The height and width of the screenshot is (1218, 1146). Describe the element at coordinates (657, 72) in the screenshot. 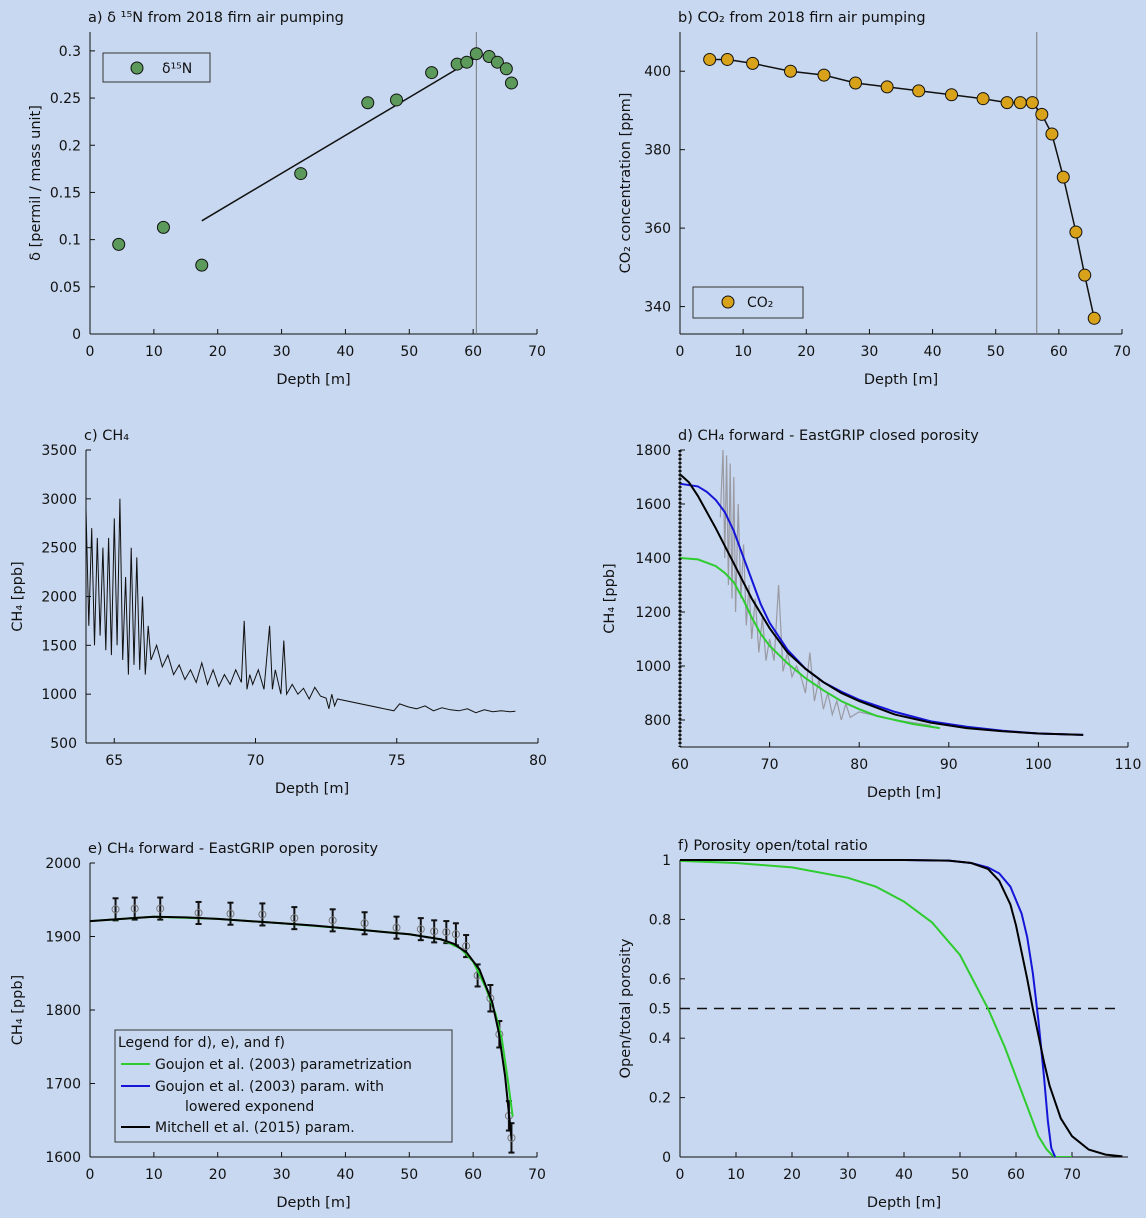

I see `y-tick-label: 400` at that location.